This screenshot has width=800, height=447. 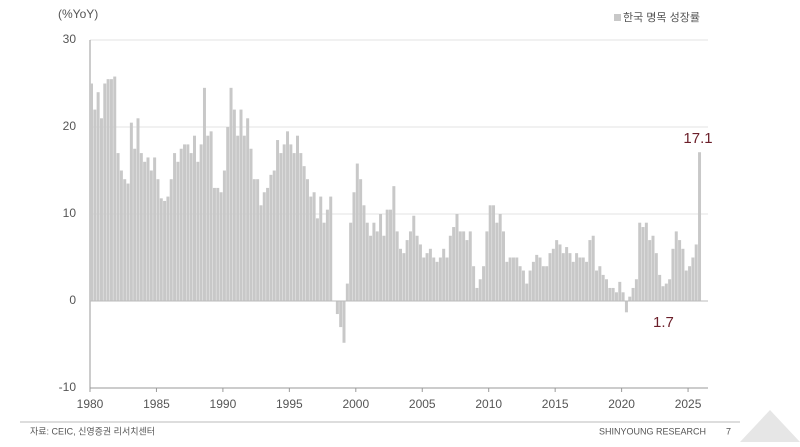 What do you see at coordinates (422, 404) in the screenshot?
I see `x-tick-label: 2005` at bounding box center [422, 404].